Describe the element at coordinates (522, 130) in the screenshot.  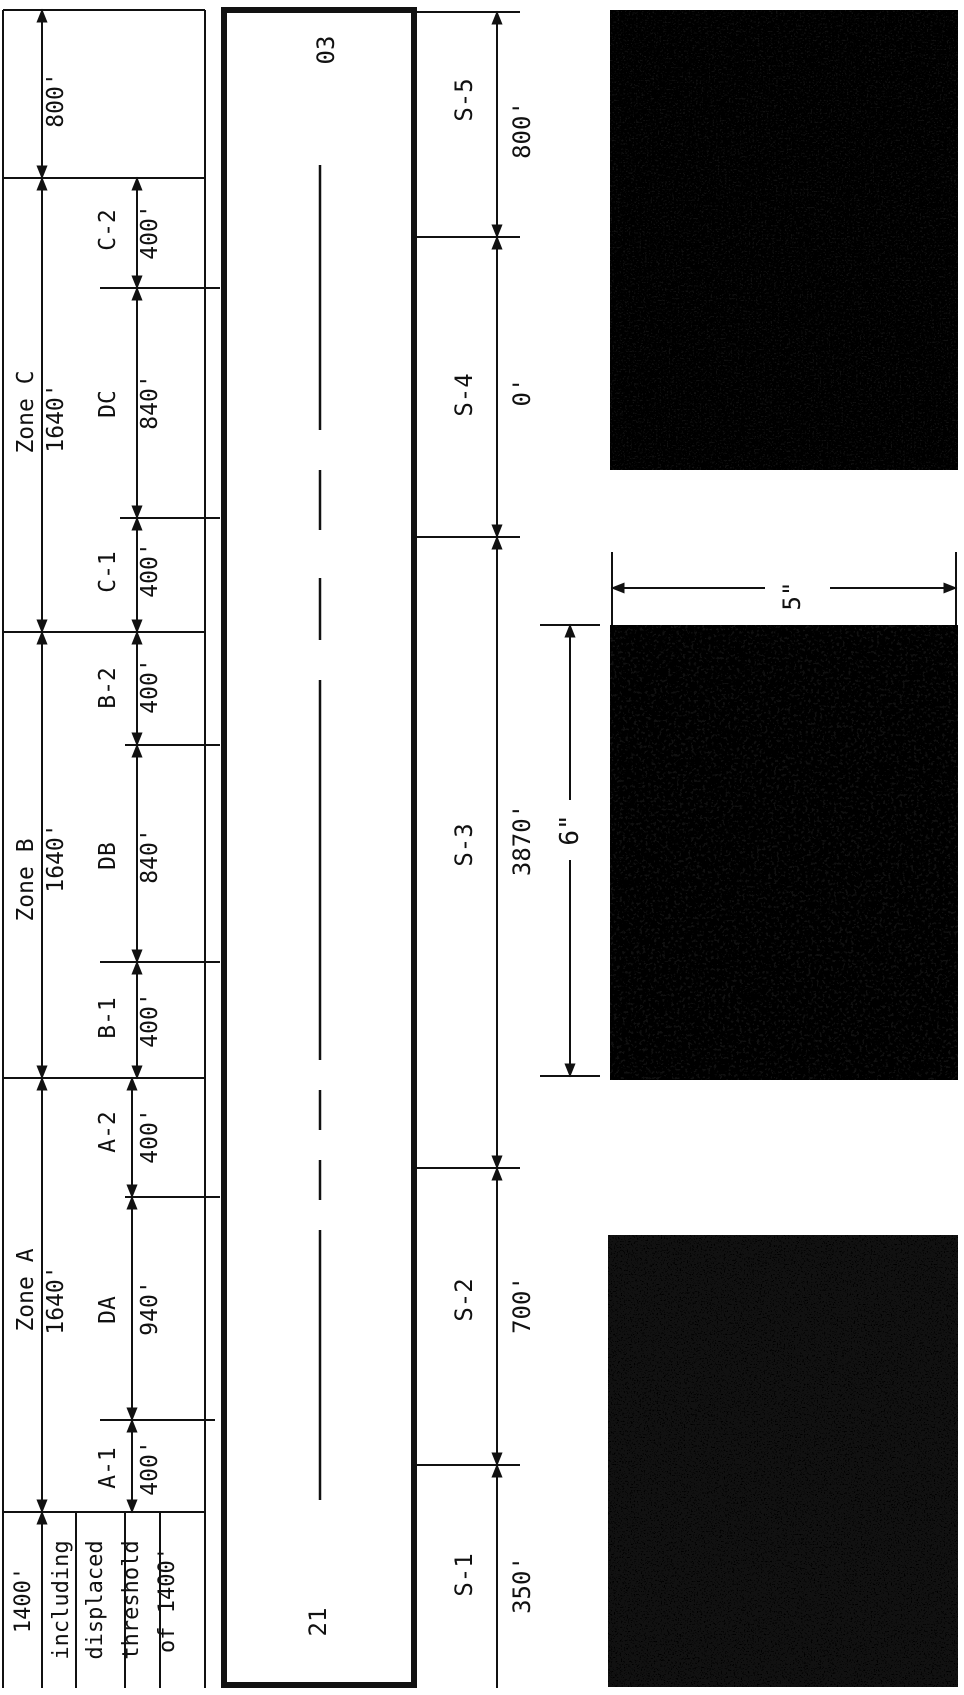
I see `s5-length: 800'` at that location.